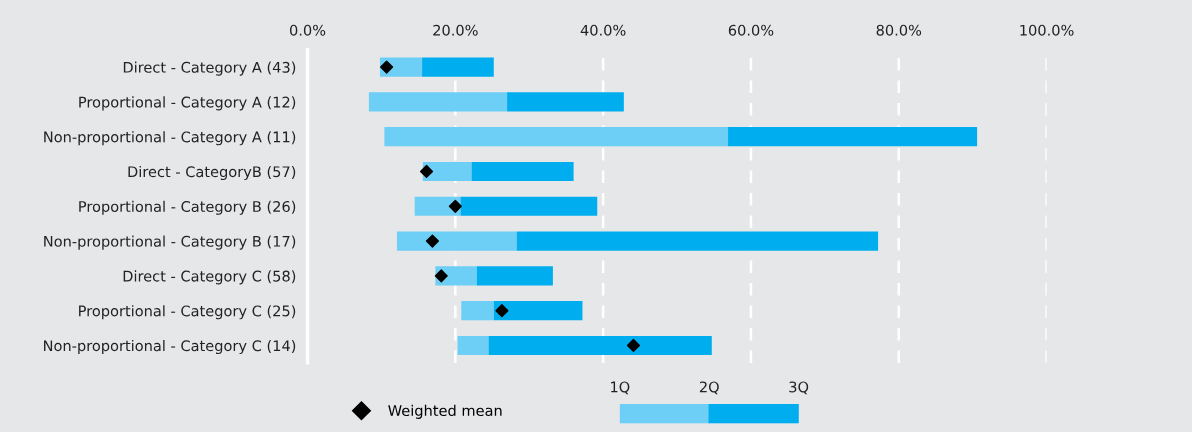  I want to click on text: 3Q, so click(799, 388).